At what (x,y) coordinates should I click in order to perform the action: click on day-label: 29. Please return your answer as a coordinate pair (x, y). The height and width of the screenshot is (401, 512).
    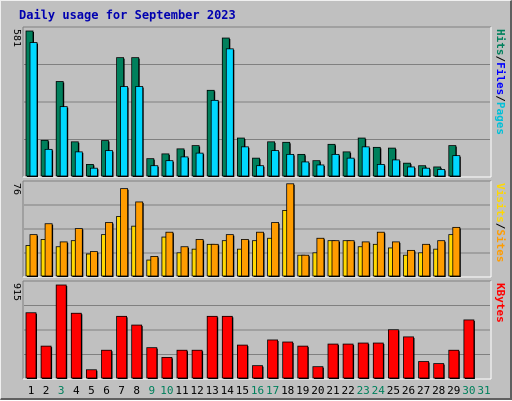
    Looking at the image, I should click on (453, 390).